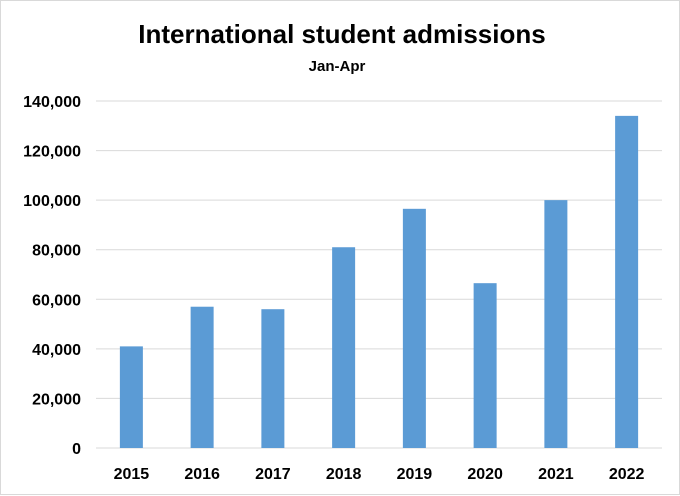 The width and height of the screenshot is (680, 496). What do you see at coordinates (414, 328) in the screenshot?
I see `bar-2019` at bounding box center [414, 328].